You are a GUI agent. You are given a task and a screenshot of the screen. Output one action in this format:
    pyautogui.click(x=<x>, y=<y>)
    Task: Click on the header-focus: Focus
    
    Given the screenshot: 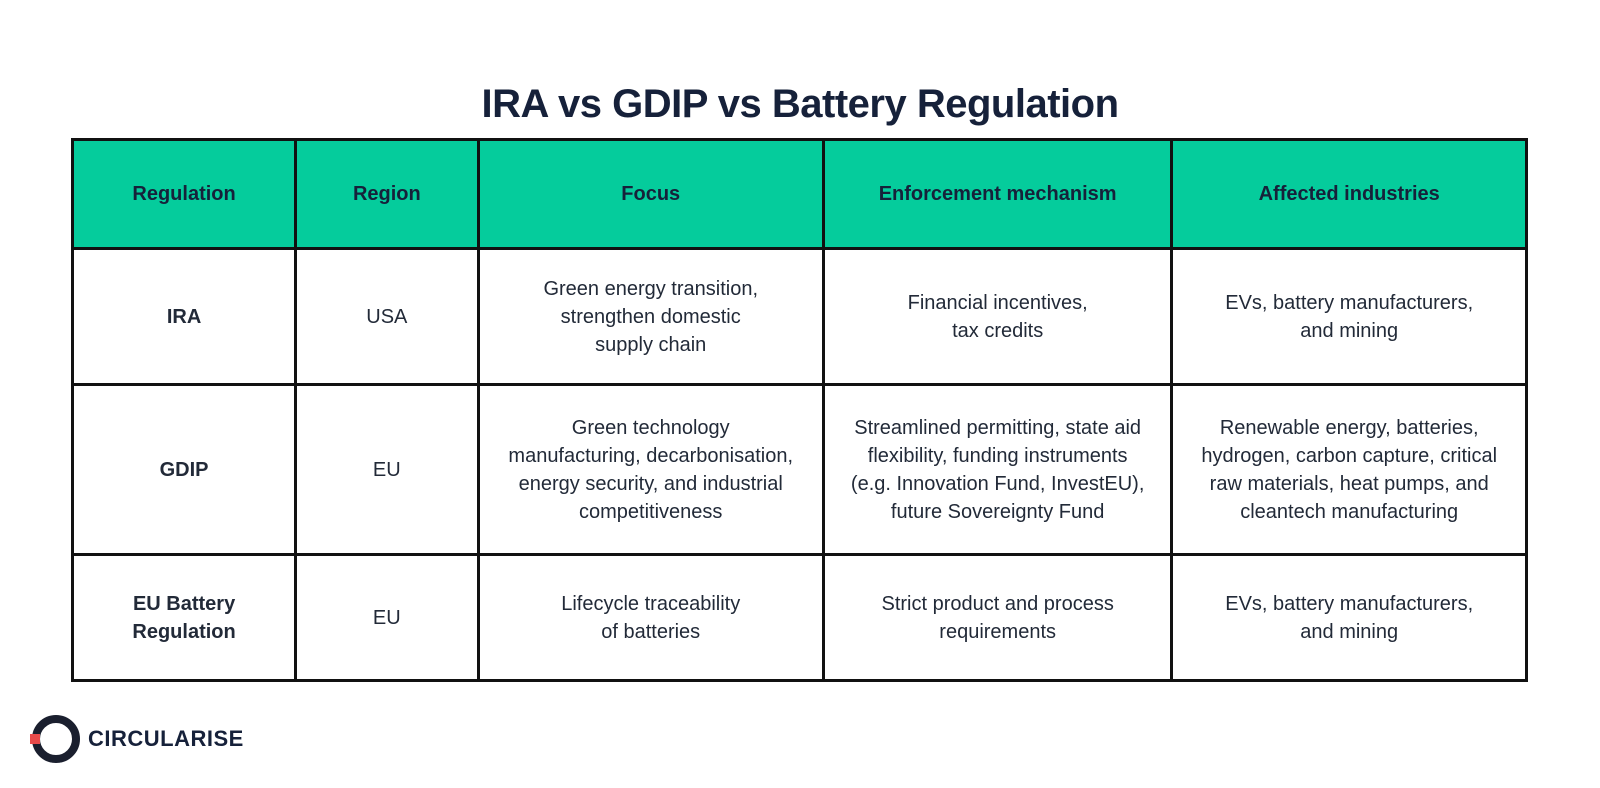 What is the action you would take?
    pyautogui.click(x=650, y=194)
    